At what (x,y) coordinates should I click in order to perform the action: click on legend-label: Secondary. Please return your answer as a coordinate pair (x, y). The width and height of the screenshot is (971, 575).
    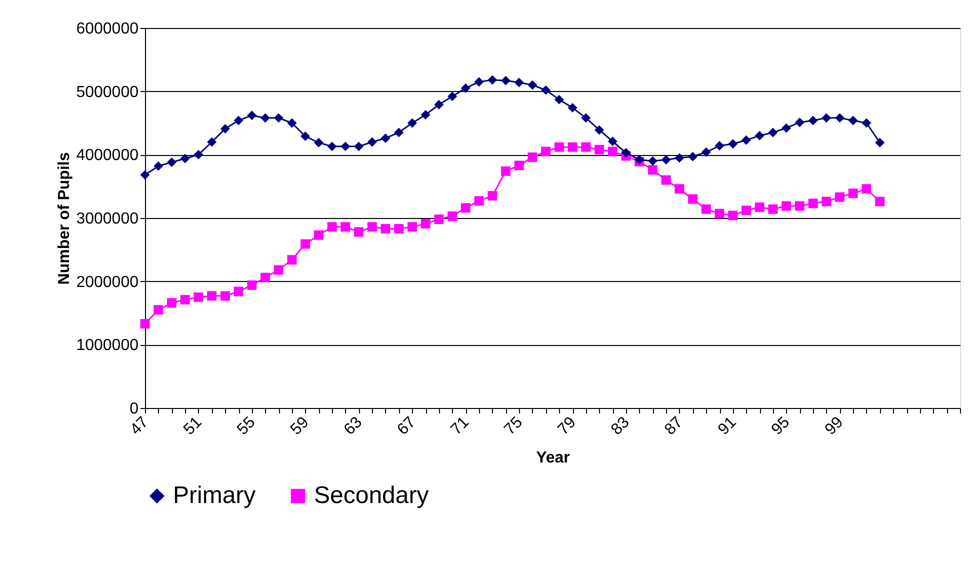
    Looking at the image, I should click on (371, 495).